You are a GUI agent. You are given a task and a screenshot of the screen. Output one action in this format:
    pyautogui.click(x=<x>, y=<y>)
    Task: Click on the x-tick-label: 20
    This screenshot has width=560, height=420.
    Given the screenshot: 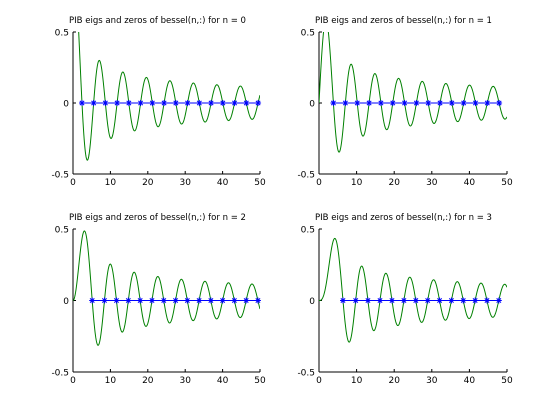 What is the action you would take?
    pyautogui.click(x=148, y=381)
    